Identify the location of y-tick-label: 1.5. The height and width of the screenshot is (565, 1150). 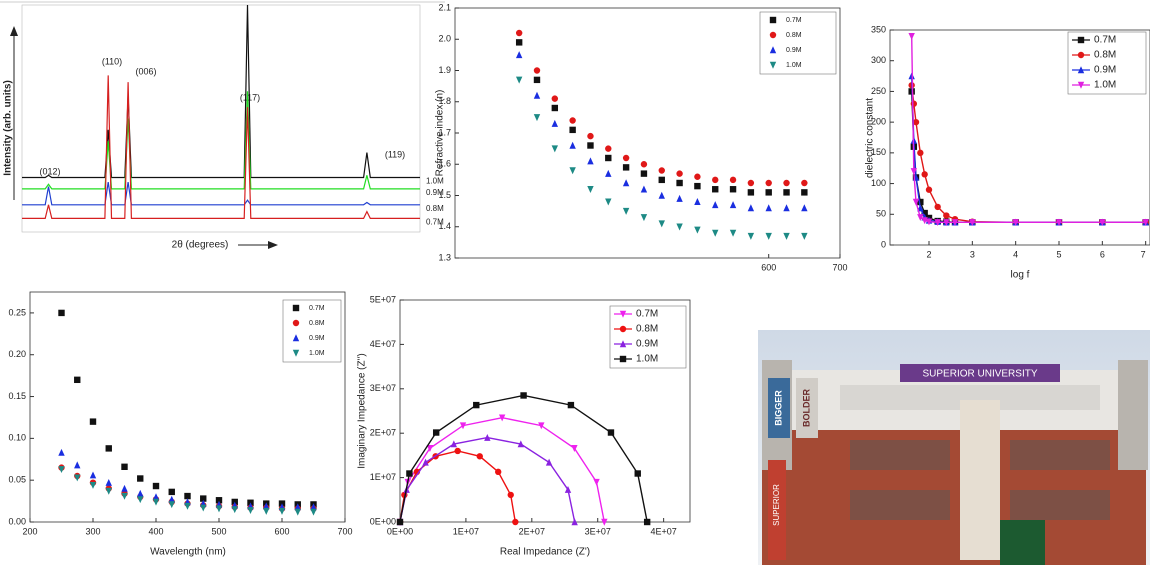
(444, 195).